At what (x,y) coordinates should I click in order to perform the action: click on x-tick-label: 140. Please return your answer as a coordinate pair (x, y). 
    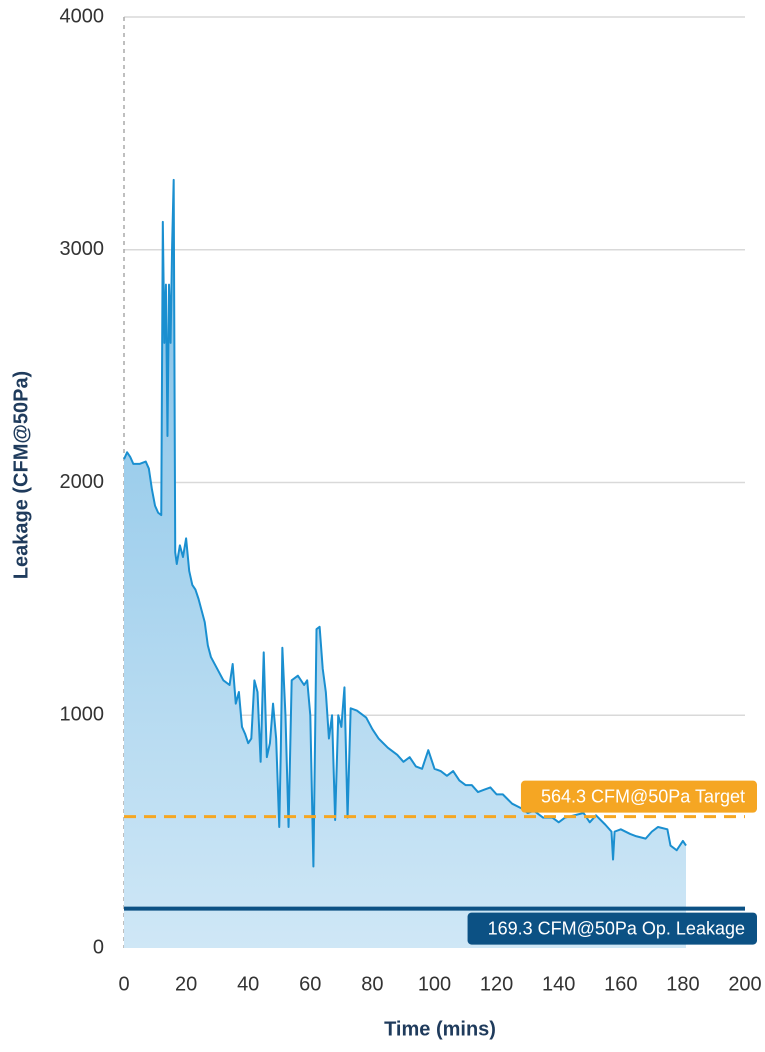
    Looking at the image, I should click on (558, 984).